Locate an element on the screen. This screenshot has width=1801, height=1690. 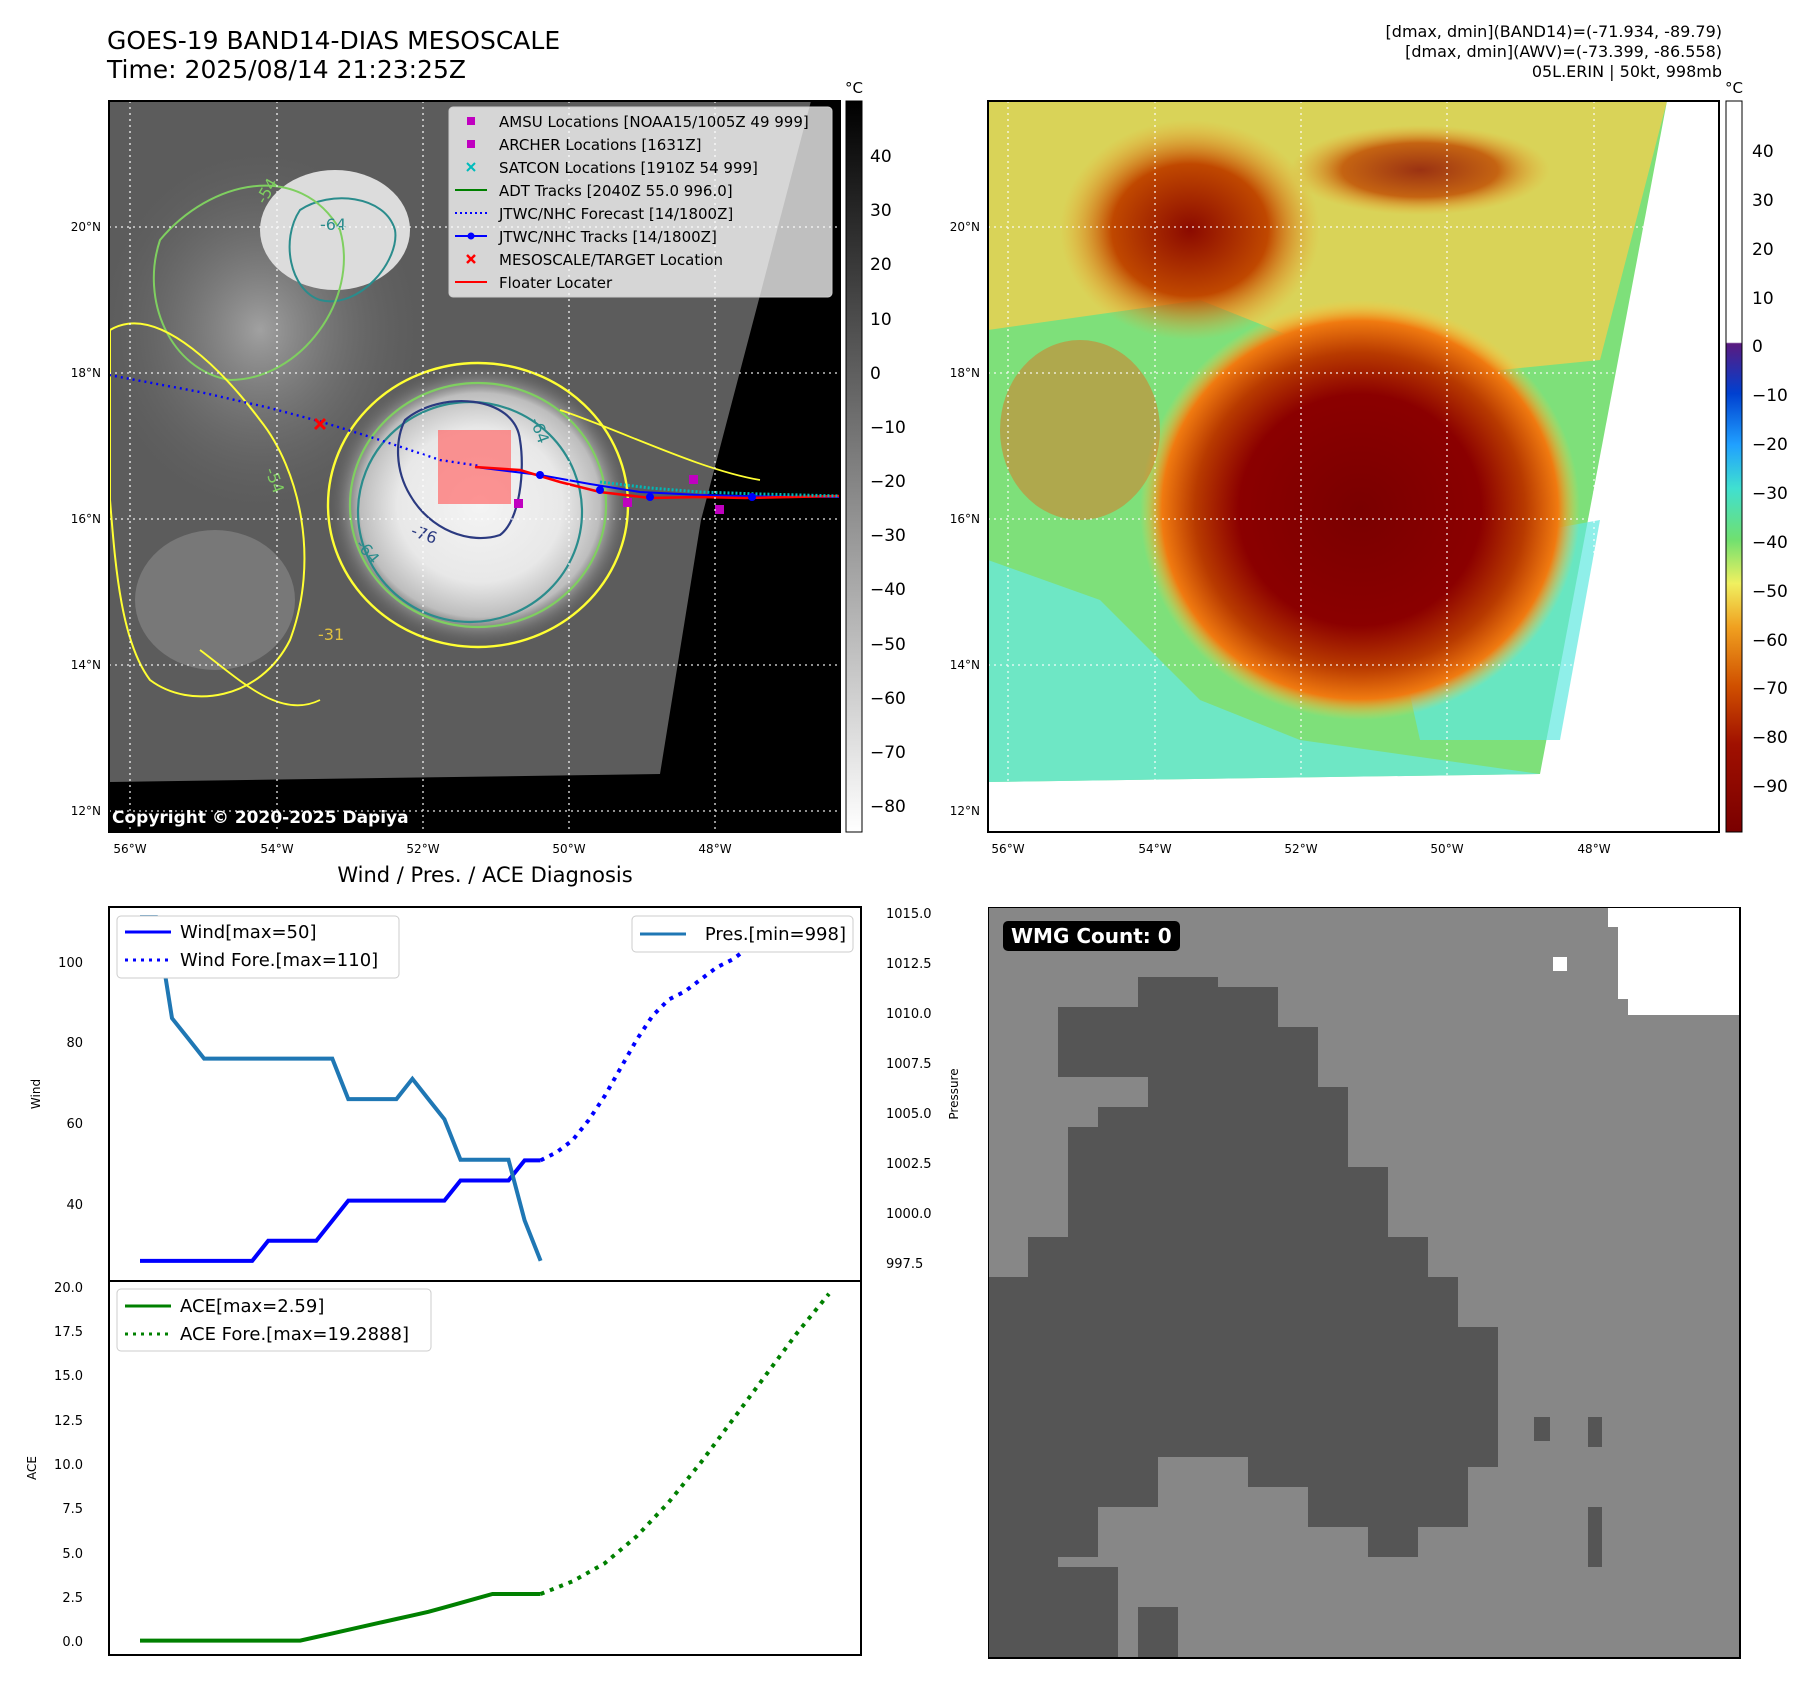
lon-tick-label: 56°W is located at coordinates (129, 849).